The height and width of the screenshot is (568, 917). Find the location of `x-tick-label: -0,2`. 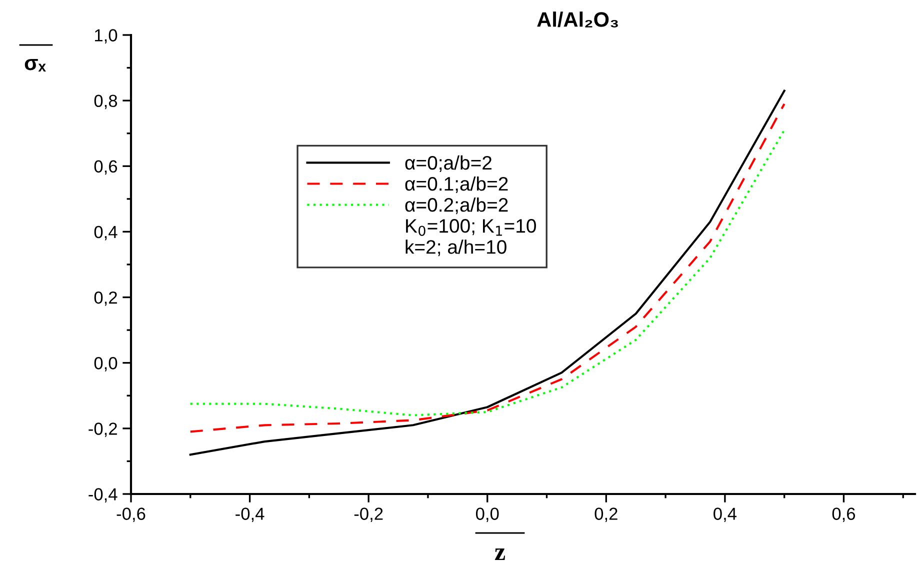

x-tick-label: -0,2 is located at coordinates (368, 515).